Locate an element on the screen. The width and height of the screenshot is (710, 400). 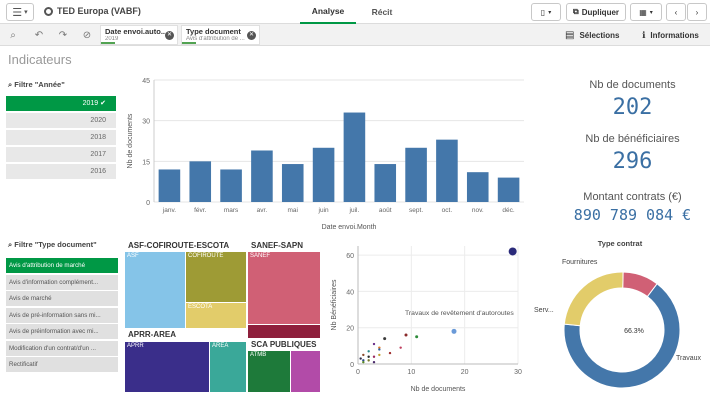
bookmark-button: ▯ ▾ is located at coordinates (546, 12).